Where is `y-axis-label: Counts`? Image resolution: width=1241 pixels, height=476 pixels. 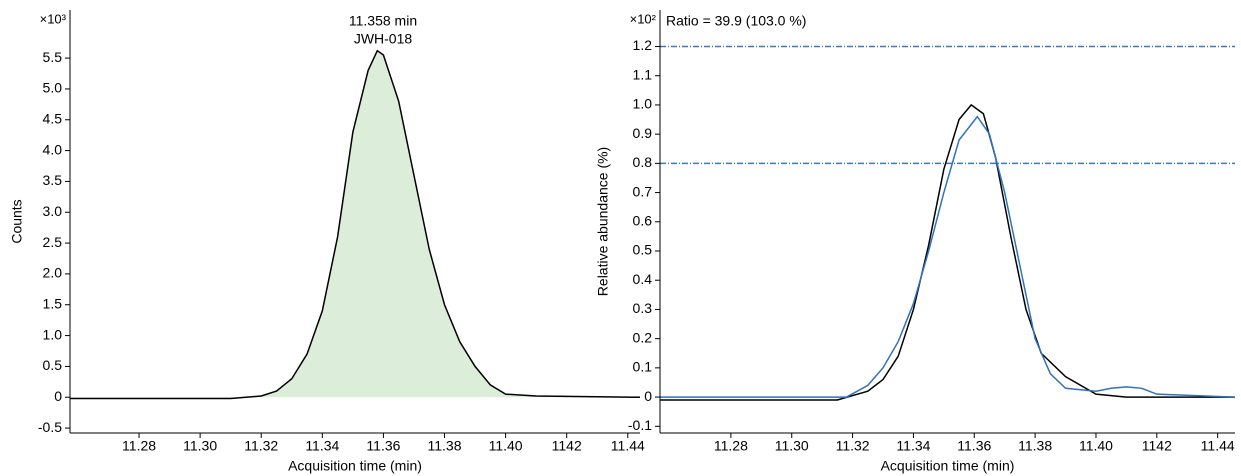
y-axis-label: Counts is located at coordinates (17, 221).